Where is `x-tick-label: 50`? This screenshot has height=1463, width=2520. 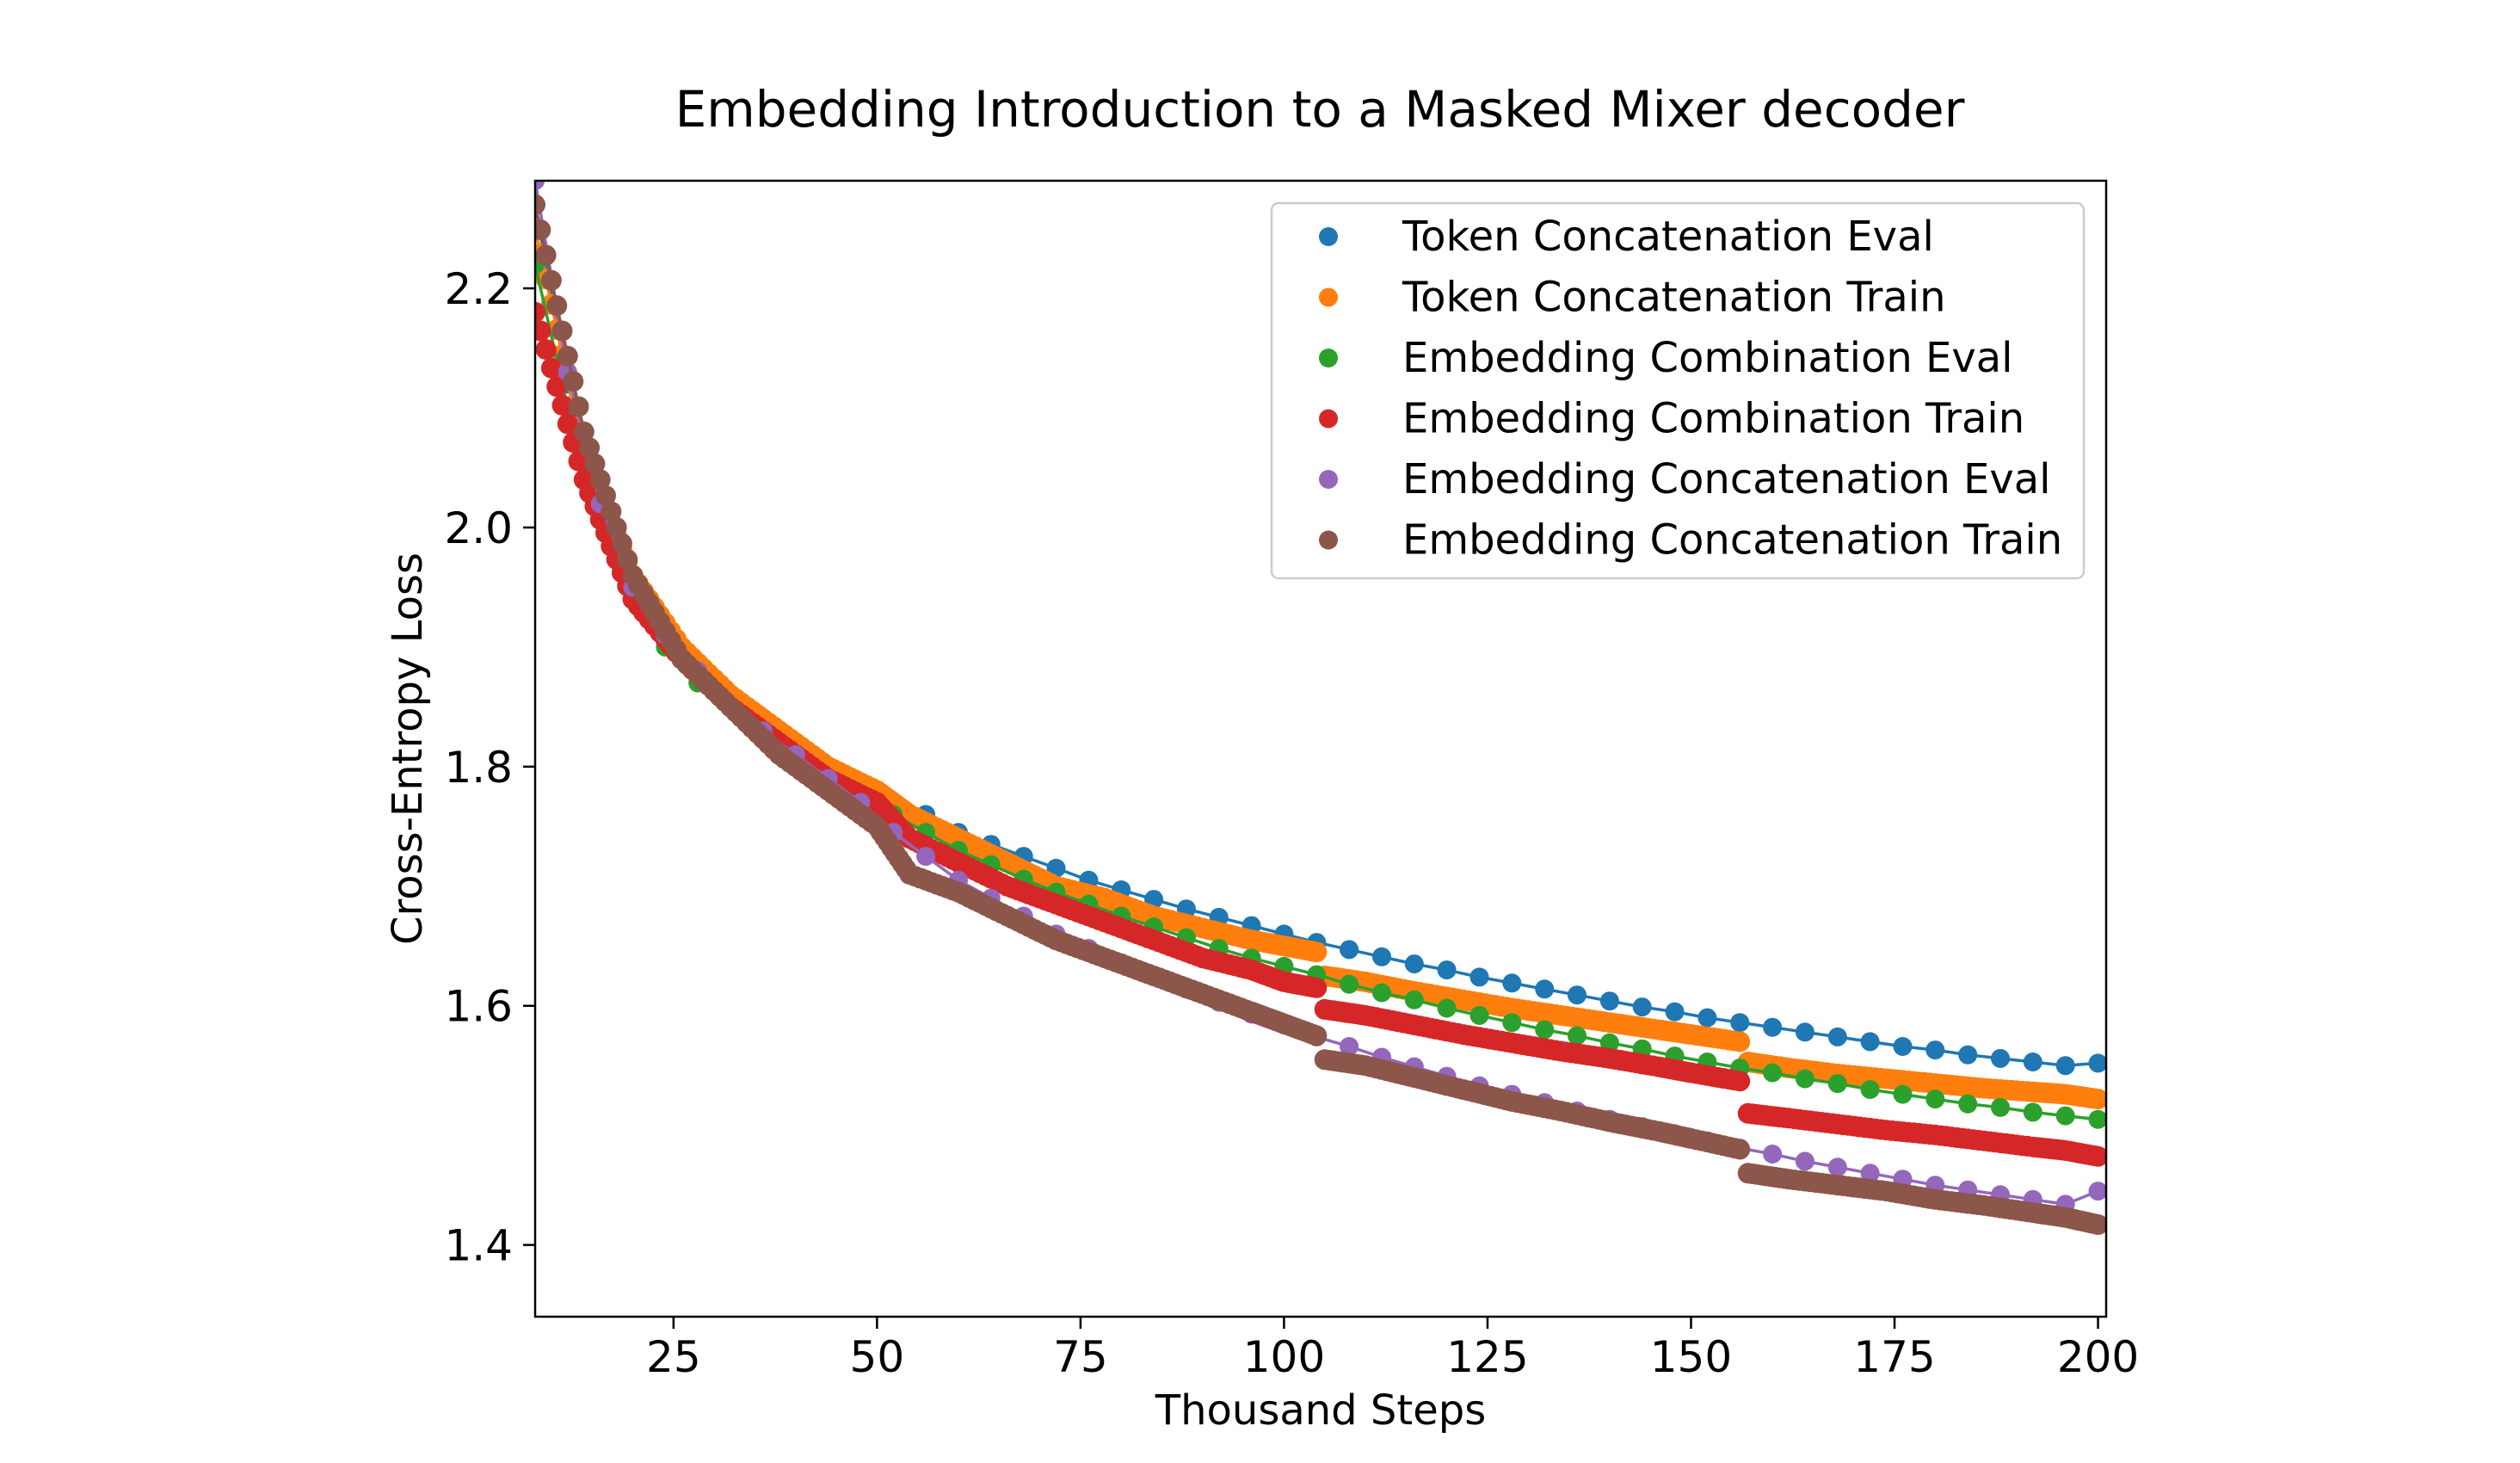
x-tick-label: 50 is located at coordinates (877, 1357).